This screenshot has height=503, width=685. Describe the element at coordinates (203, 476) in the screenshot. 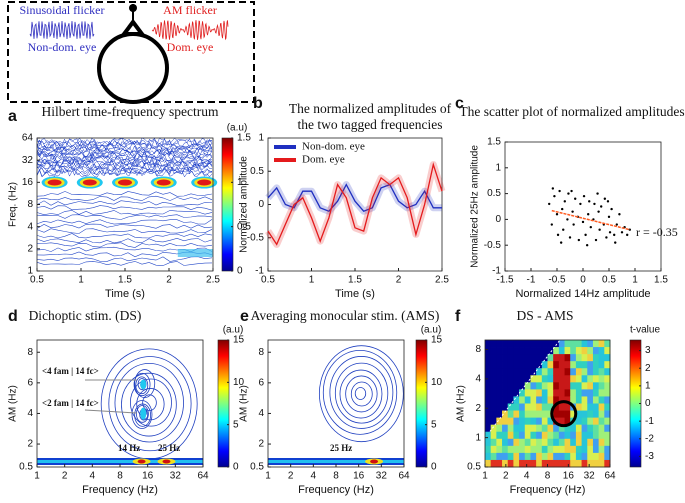

I see `x-tick-label: 64` at that location.